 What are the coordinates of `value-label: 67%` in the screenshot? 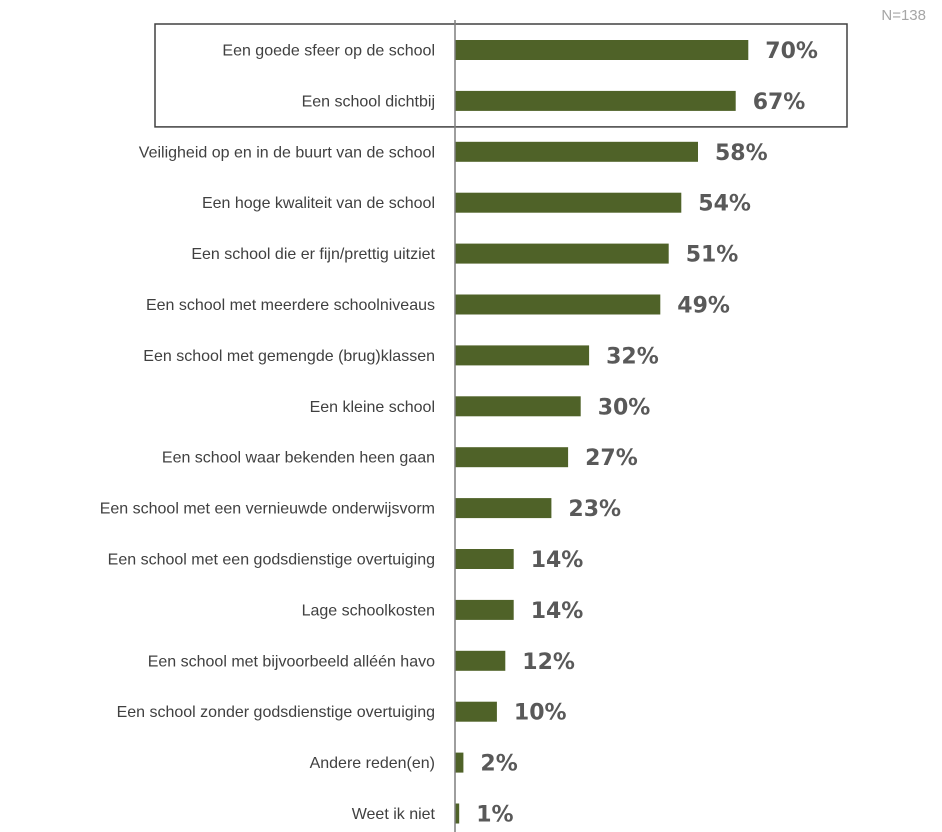 It's located at (779, 102).